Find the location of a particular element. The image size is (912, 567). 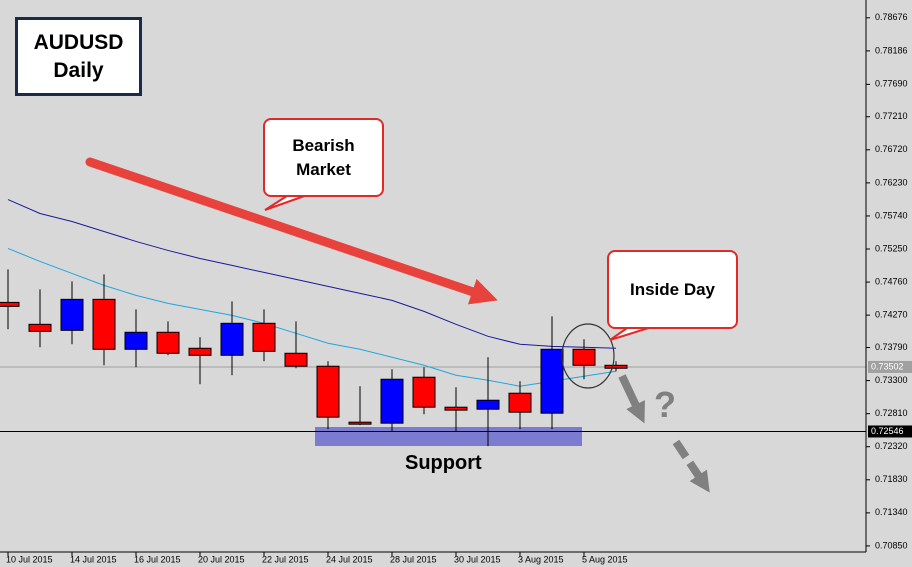

bearish-arrow is located at coordinates (291, 231).